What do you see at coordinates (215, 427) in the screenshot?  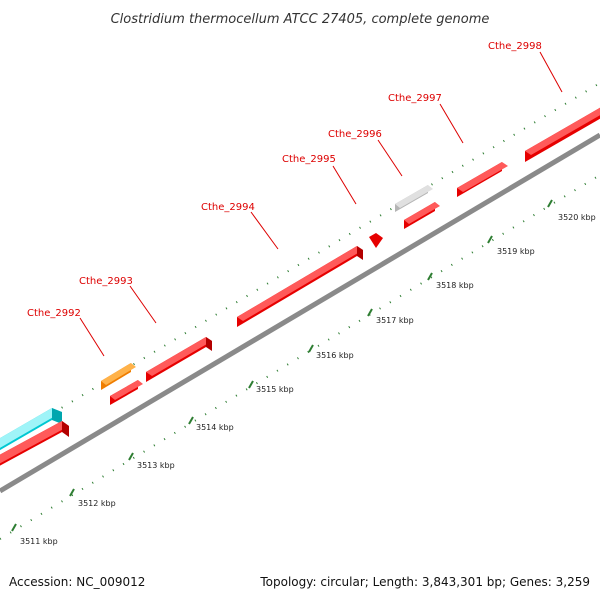 I see `tick-label-3514: 3514 kbp` at bounding box center [215, 427].